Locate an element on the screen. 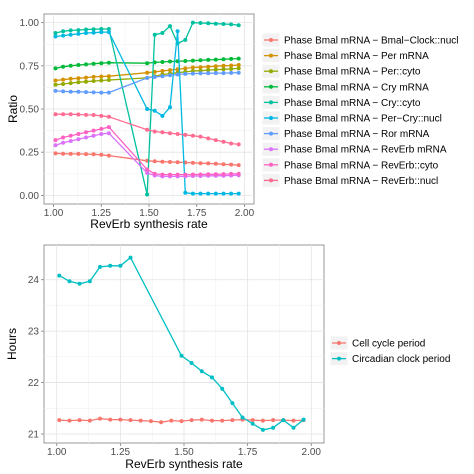  x-tick-label: 1.25 is located at coordinates (102, 213).